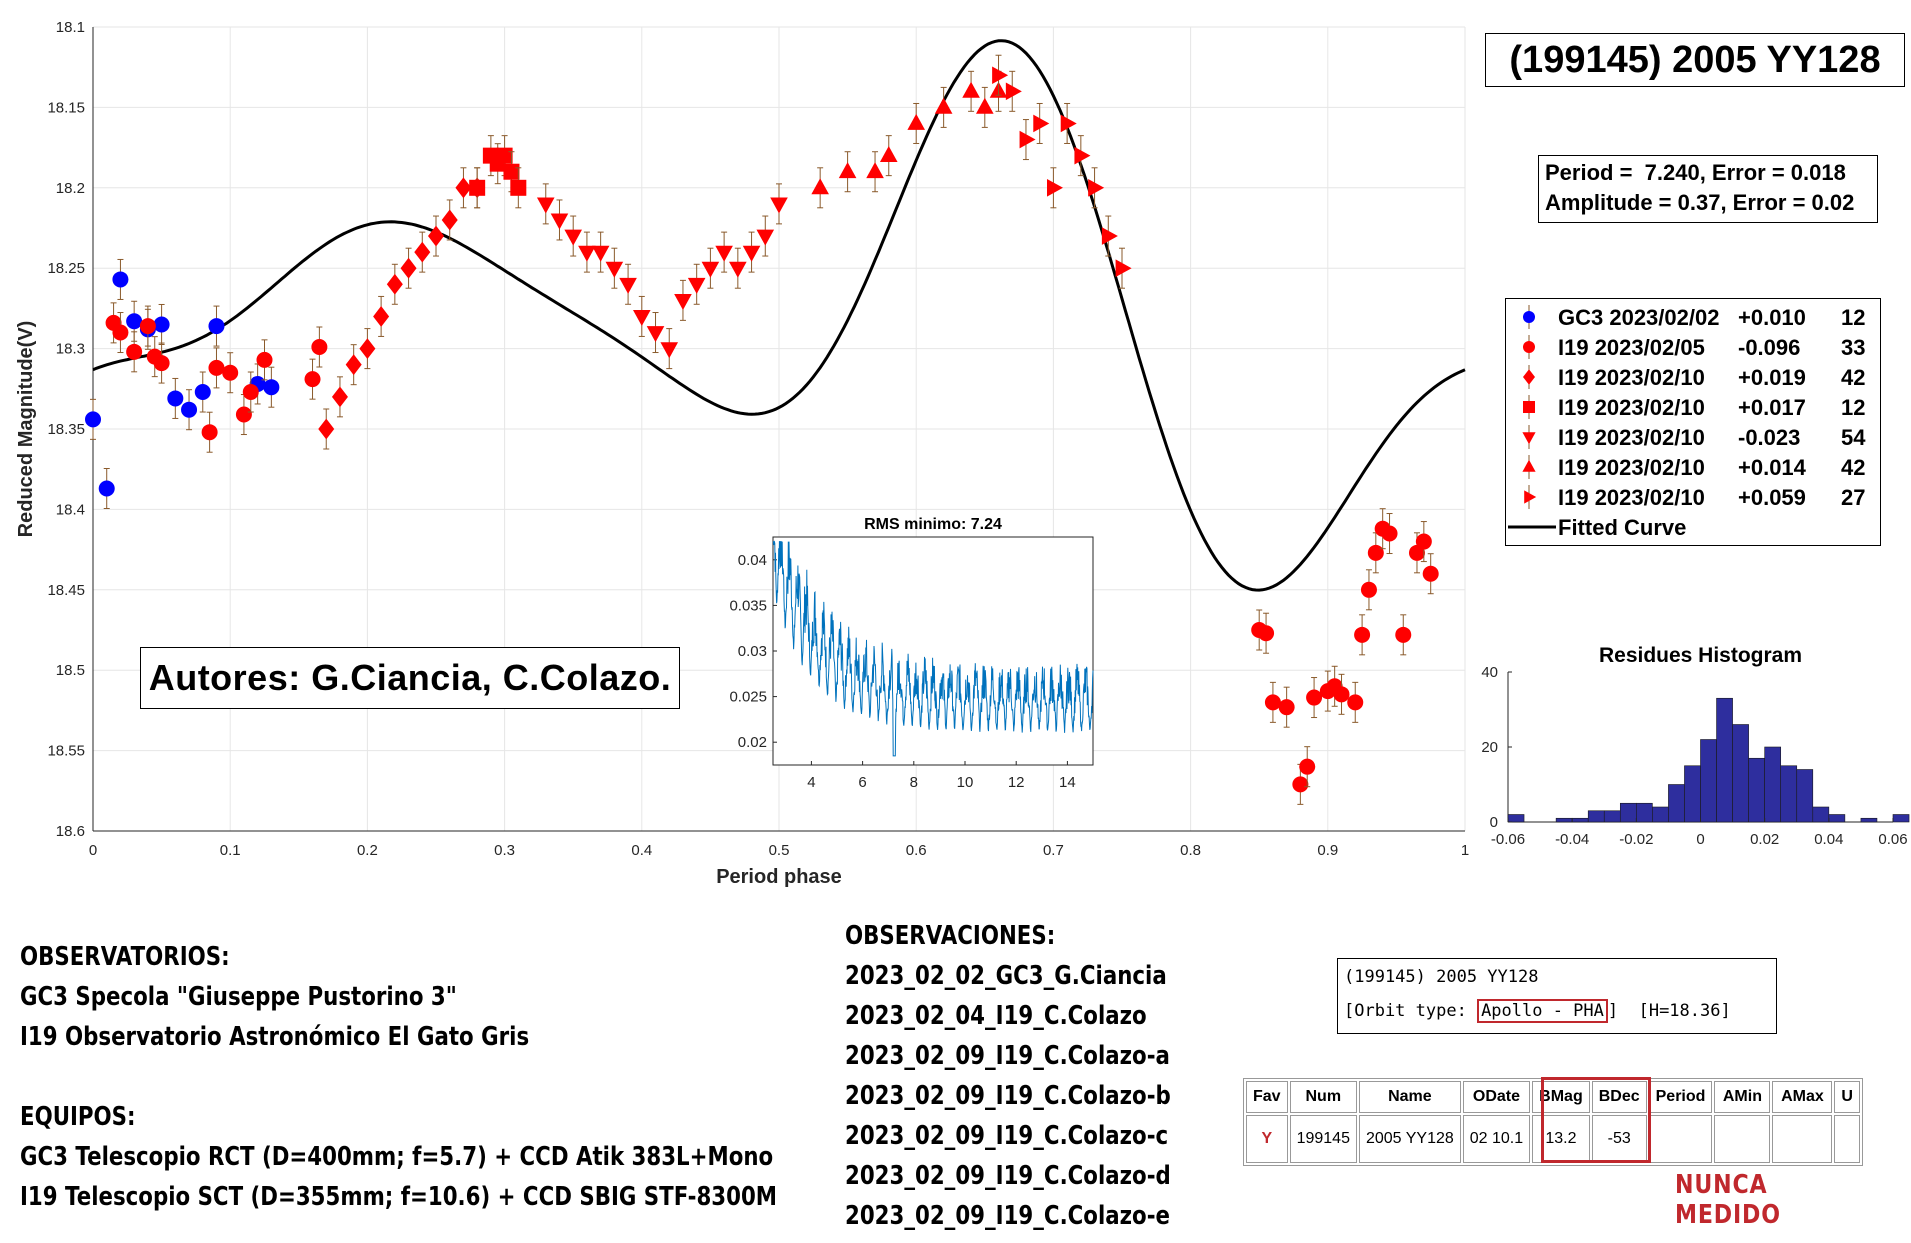 The image size is (1911, 1243). I want to click on legend-text: +0.017, so click(1772, 407).